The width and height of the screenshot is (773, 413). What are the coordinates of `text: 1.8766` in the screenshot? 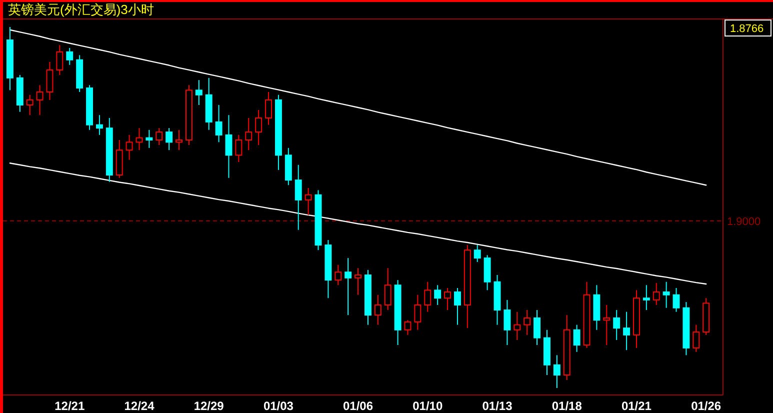 It's located at (747, 29).